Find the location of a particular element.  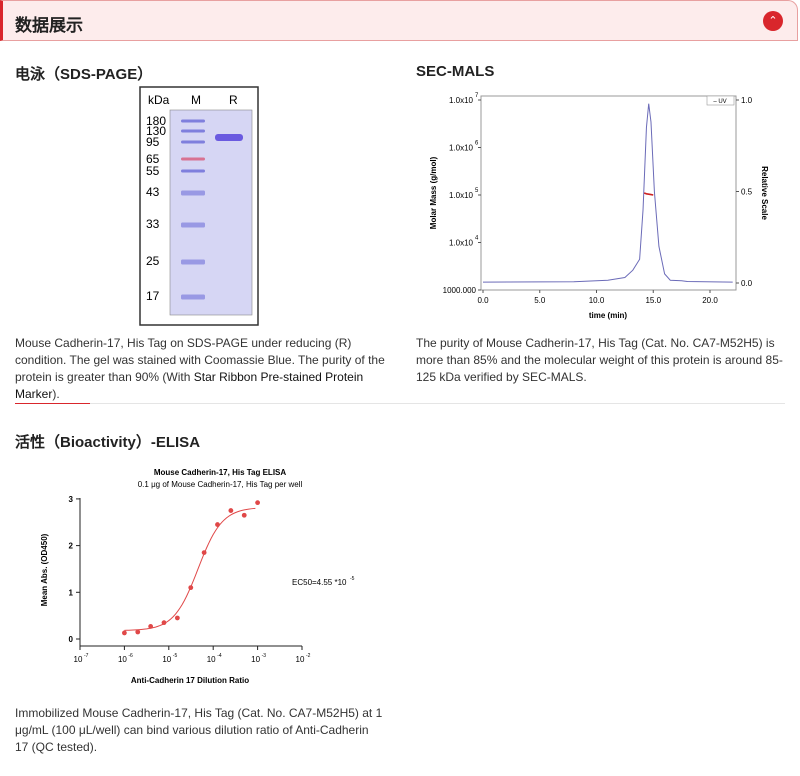

y-tick-label: 2 is located at coordinates (71, 546).